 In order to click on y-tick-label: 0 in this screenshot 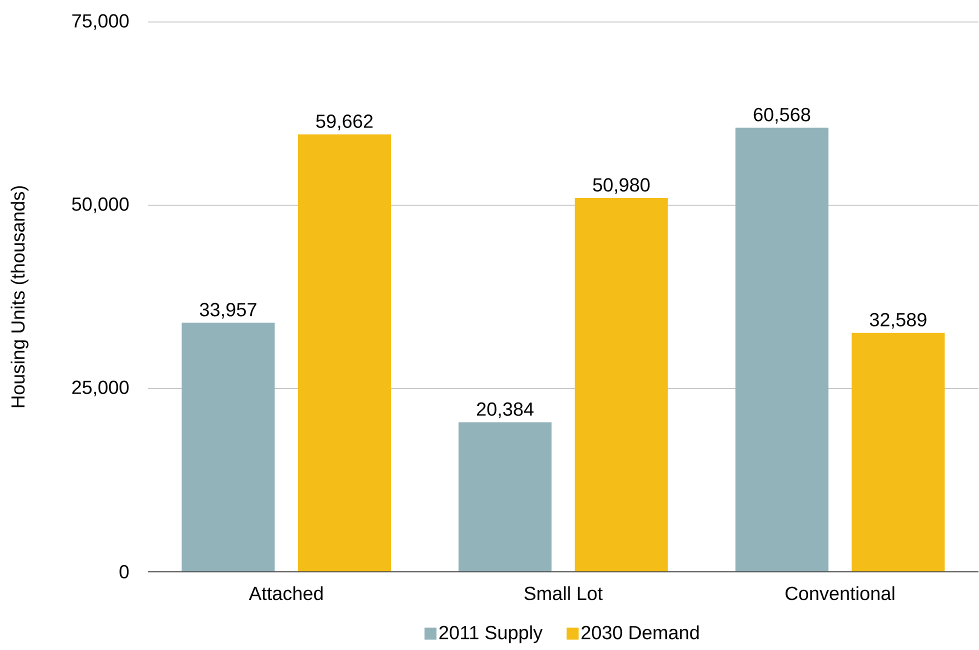, I will do `click(124, 572)`.